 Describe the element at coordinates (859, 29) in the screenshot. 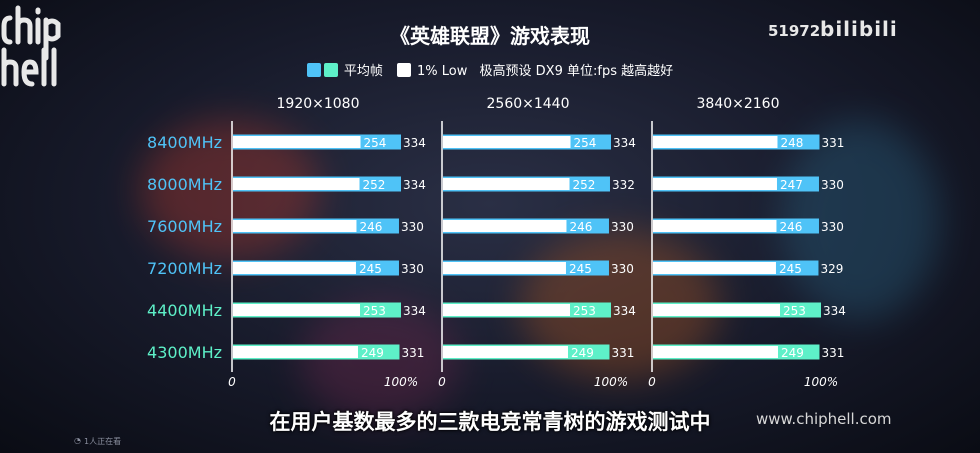

I see `bilibili-logo: bilibili` at that location.